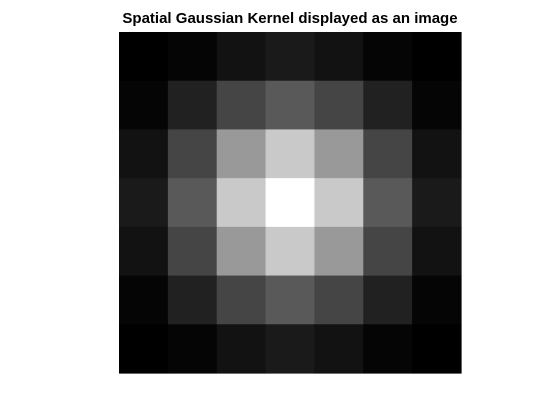 The width and height of the screenshot is (560, 420). Describe the element at coordinates (339, 57) in the screenshot. I see `kernel-cell-r0-c4` at that location.